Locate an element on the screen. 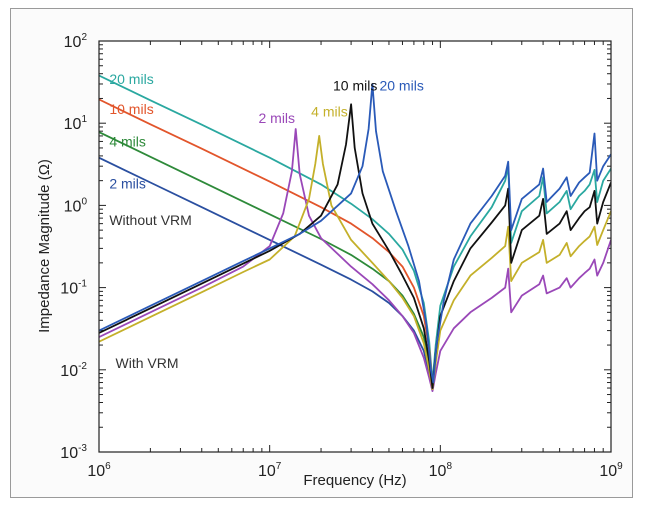 This screenshot has height=510, width=647. annotation-label-2: 10 mils is located at coordinates (131, 109).